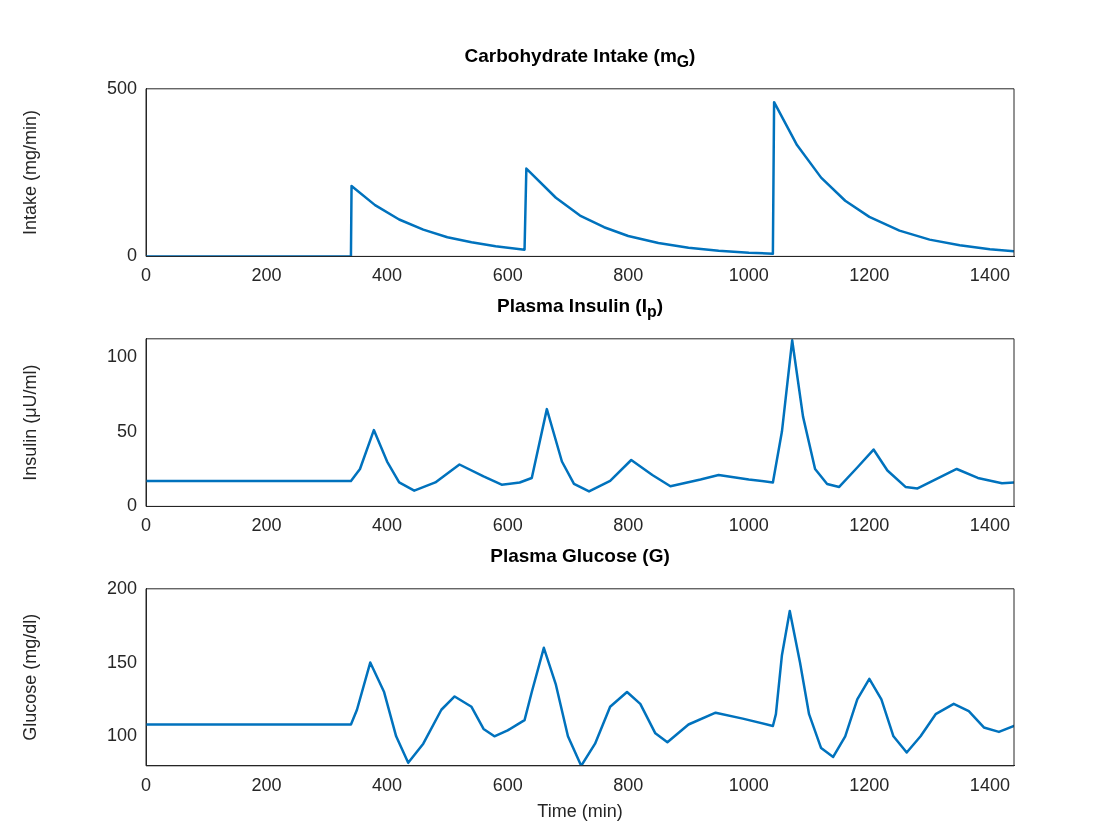 The width and height of the screenshot is (1120, 840). What do you see at coordinates (29, 173) in the screenshot?
I see `y-axis-title: Intake (mg/min)` at bounding box center [29, 173].